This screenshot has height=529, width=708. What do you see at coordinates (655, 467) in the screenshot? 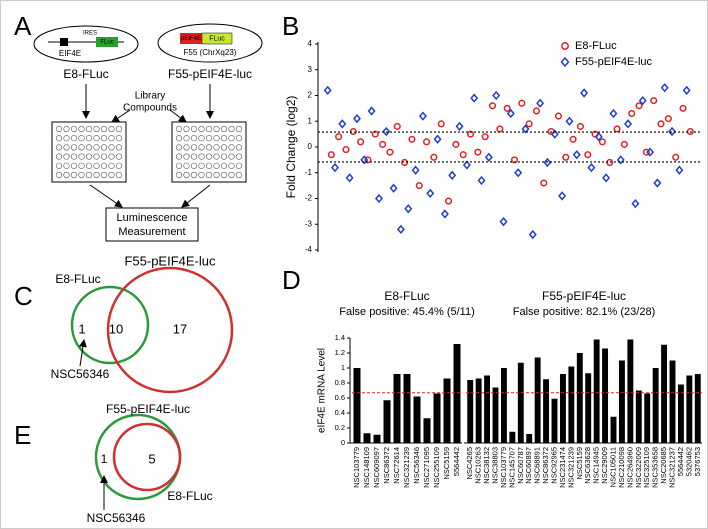
I see `x-tick-label: NSC353658` at bounding box center [655, 467].